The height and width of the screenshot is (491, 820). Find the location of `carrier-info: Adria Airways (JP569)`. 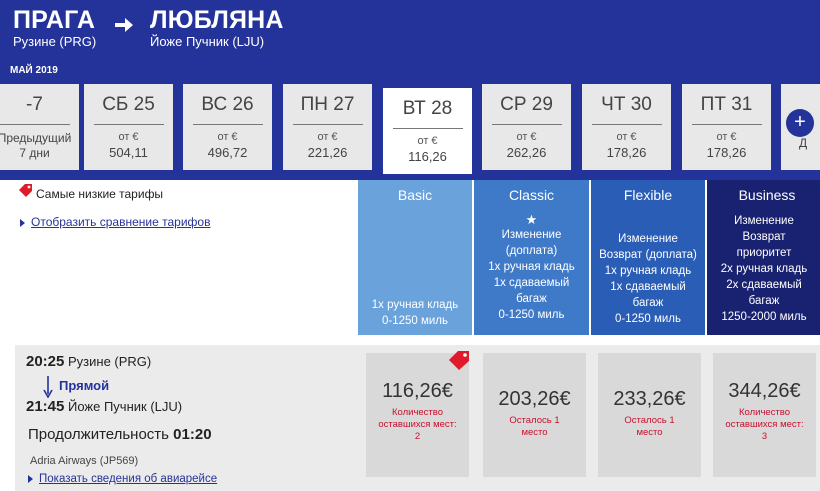

carrier-info: Adria Airways (JP569) is located at coordinates (84, 461).